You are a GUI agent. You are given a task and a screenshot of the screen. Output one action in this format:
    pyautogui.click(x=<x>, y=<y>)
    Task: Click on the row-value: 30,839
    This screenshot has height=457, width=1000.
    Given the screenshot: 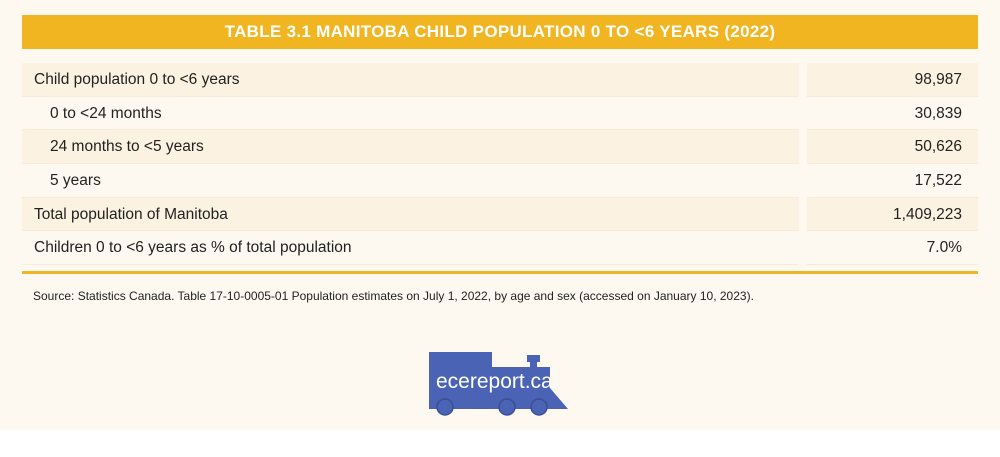 What is the action you would take?
    pyautogui.click(x=892, y=114)
    